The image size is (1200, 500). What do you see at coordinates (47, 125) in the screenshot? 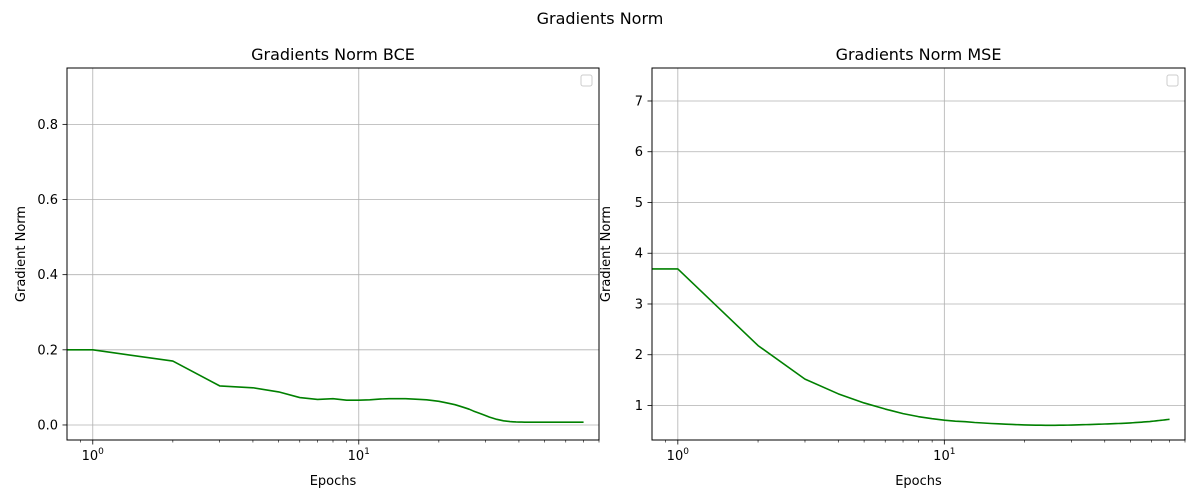
I see `bce-y-tick-label: 0.8` at bounding box center [47, 125].